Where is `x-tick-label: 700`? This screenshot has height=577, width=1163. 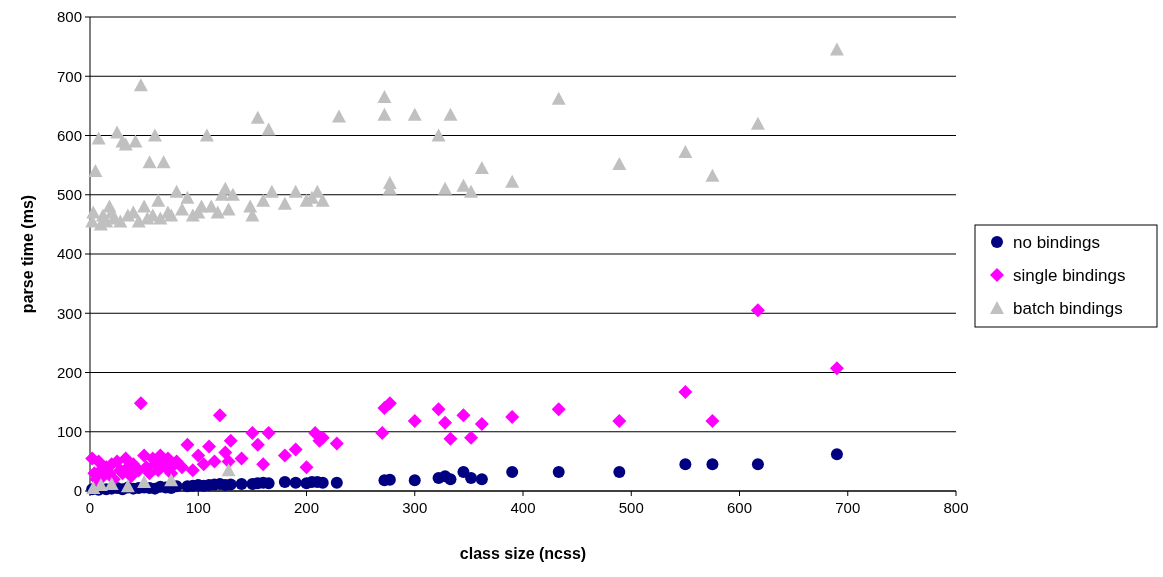
x-tick-label: 700 is located at coordinates (848, 507).